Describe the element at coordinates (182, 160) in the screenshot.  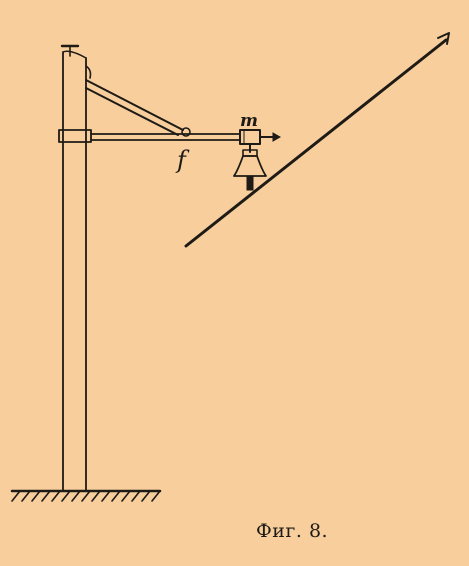
I see `label-f: f` at that location.